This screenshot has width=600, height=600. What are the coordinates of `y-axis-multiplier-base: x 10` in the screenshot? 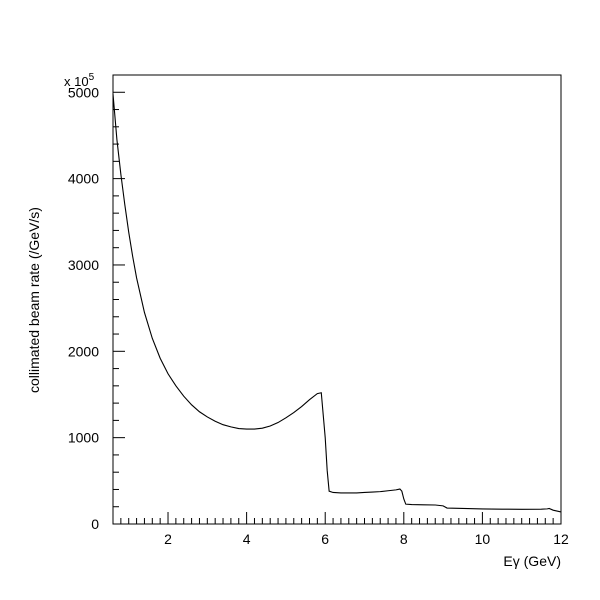 It's located at (76, 81).